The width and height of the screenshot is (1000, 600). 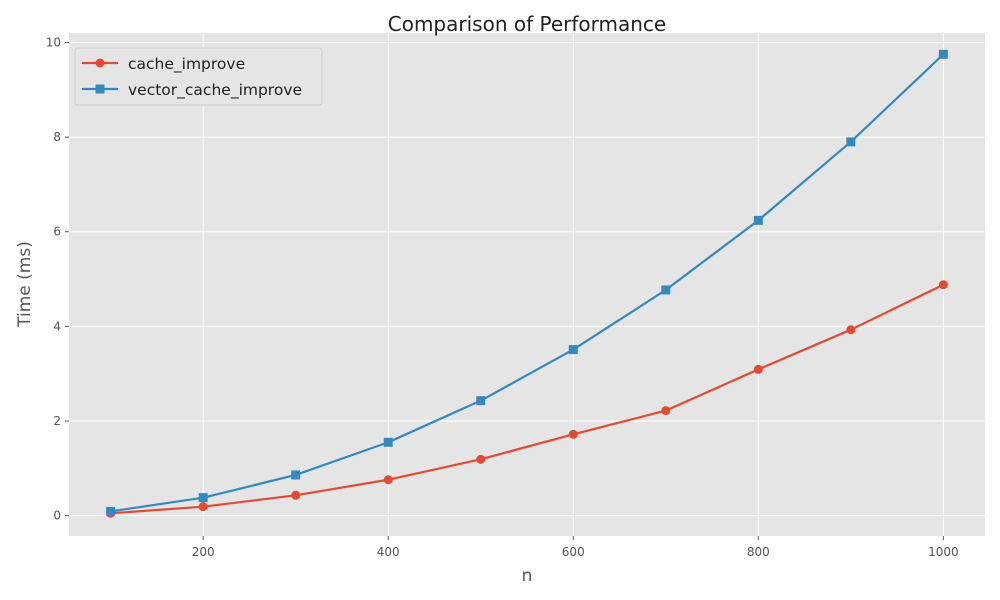 I want to click on x-axis-ticks: 200 400 600 800 1000, so click(x=575, y=547).